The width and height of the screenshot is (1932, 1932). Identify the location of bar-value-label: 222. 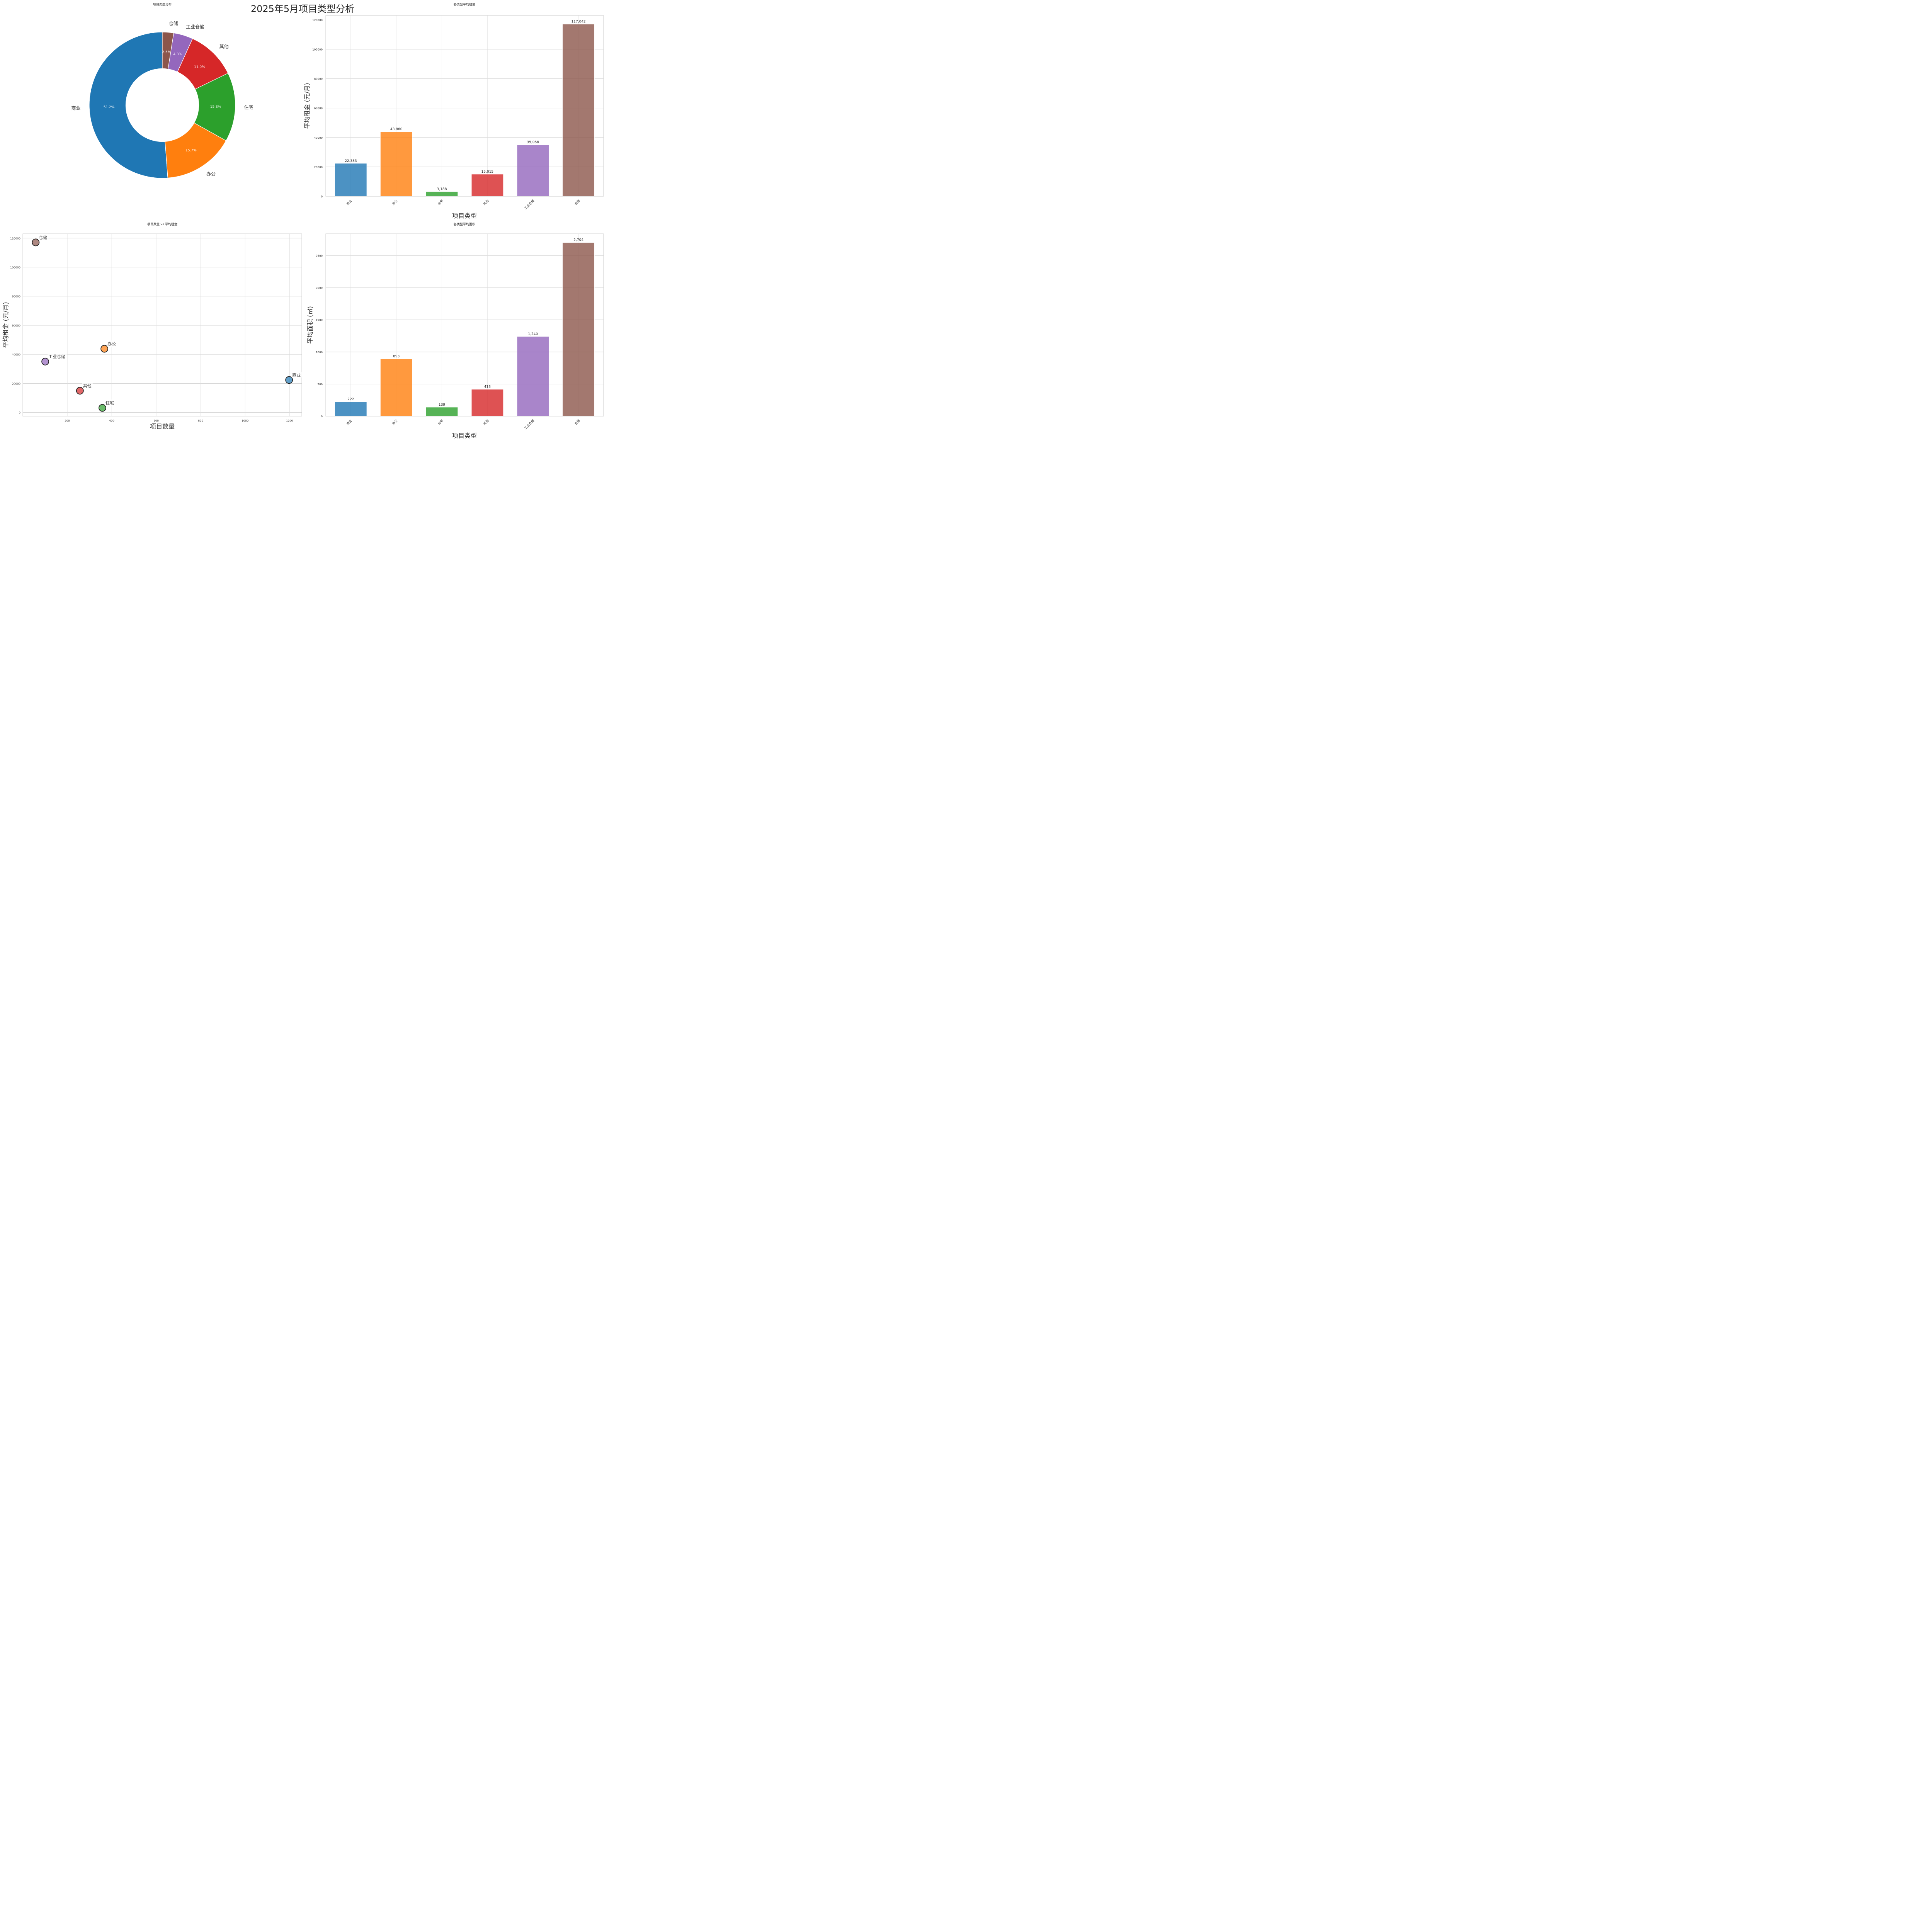
(351, 400).